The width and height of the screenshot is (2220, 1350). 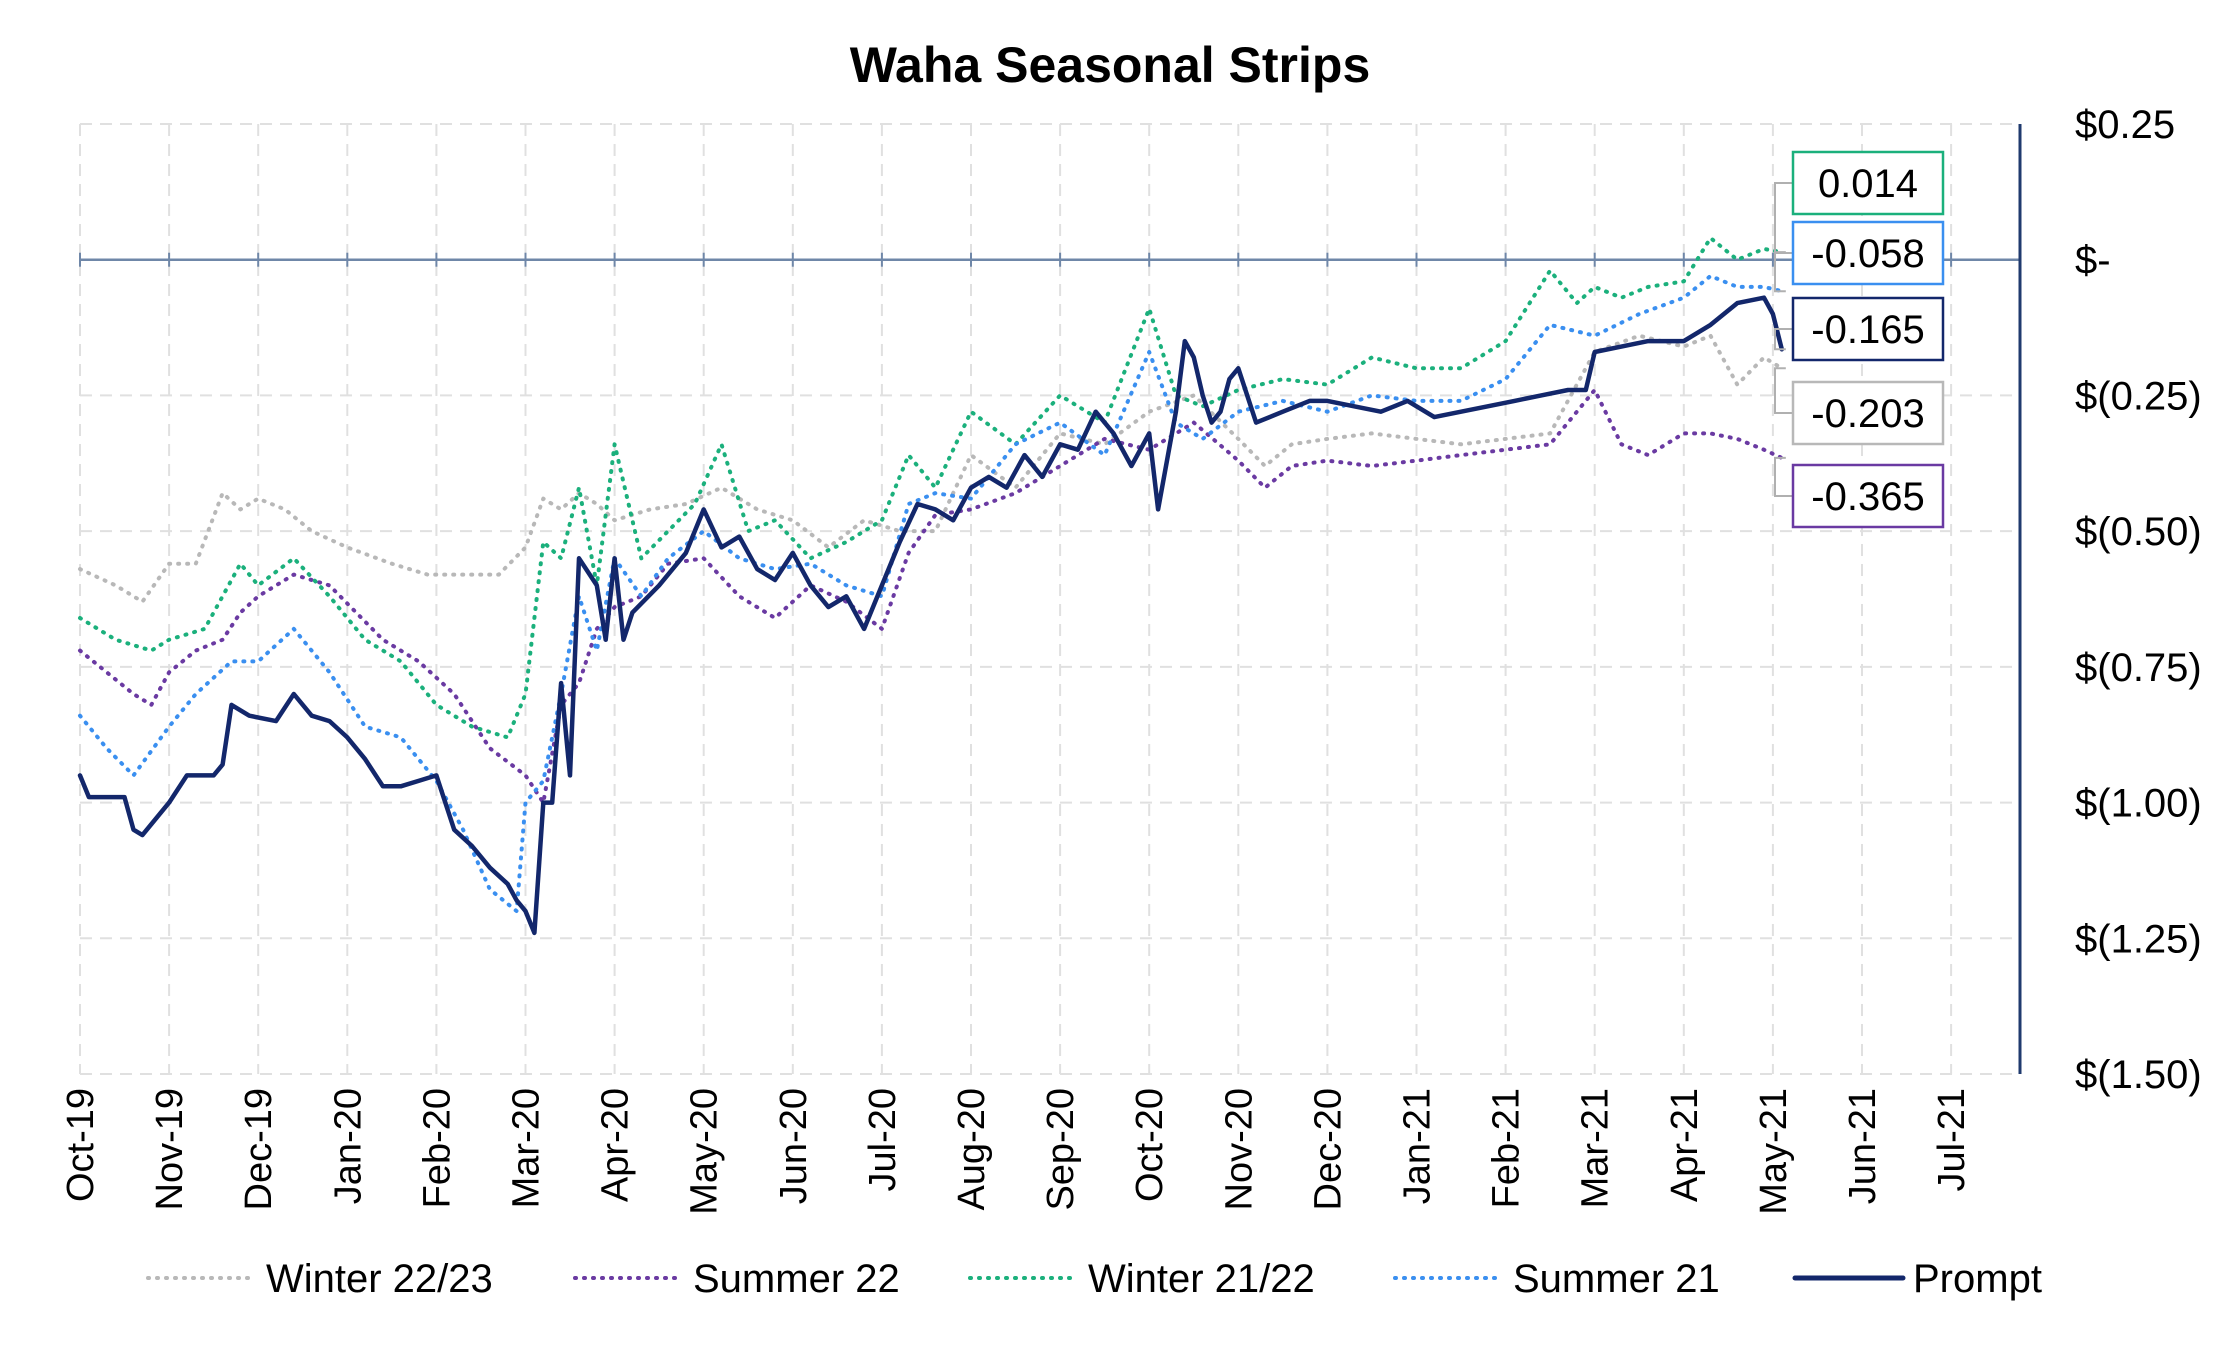 I want to click on x-tick-label: Apr-20, so click(x=616, y=1145).